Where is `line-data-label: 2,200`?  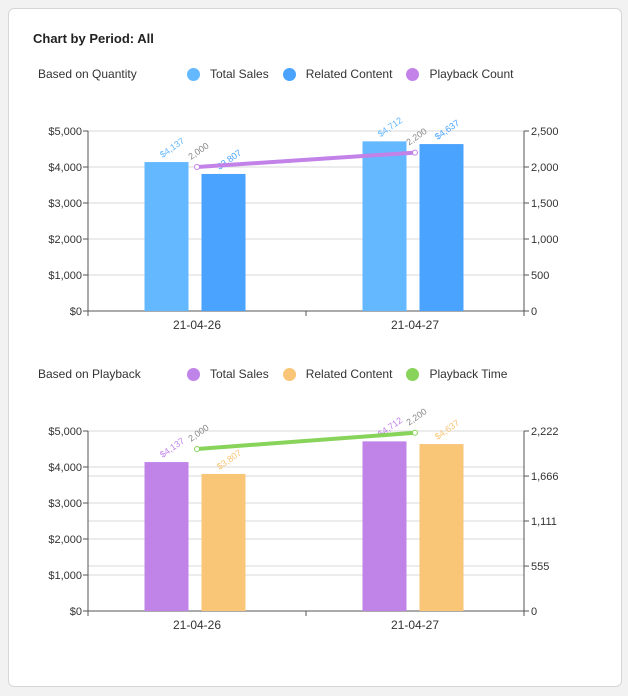 line-data-label: 2,200 is located at coordinates (416, 416).